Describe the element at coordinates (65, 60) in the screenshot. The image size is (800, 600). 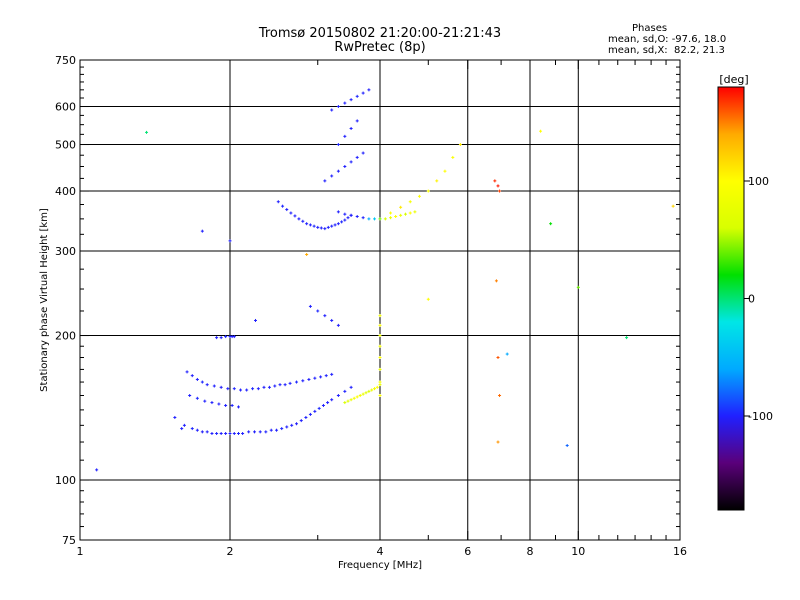
I see `y-tick-label: 750` at that location.